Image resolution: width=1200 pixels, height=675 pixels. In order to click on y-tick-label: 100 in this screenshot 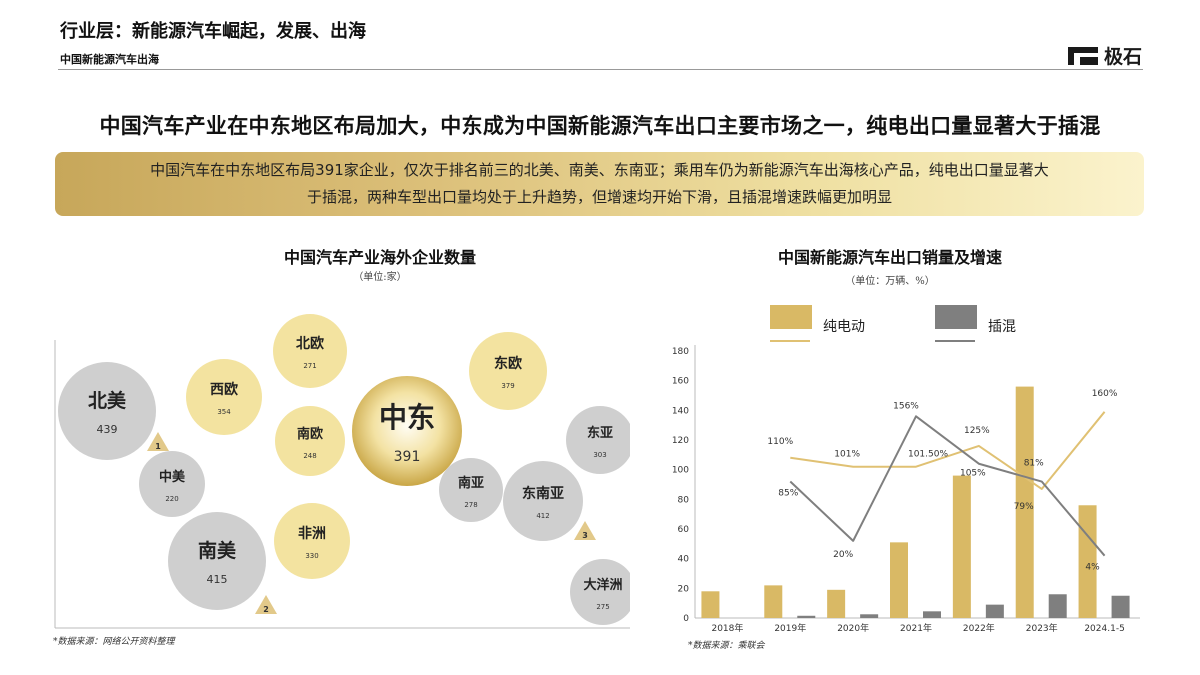, I will do `click(680, 471)`.